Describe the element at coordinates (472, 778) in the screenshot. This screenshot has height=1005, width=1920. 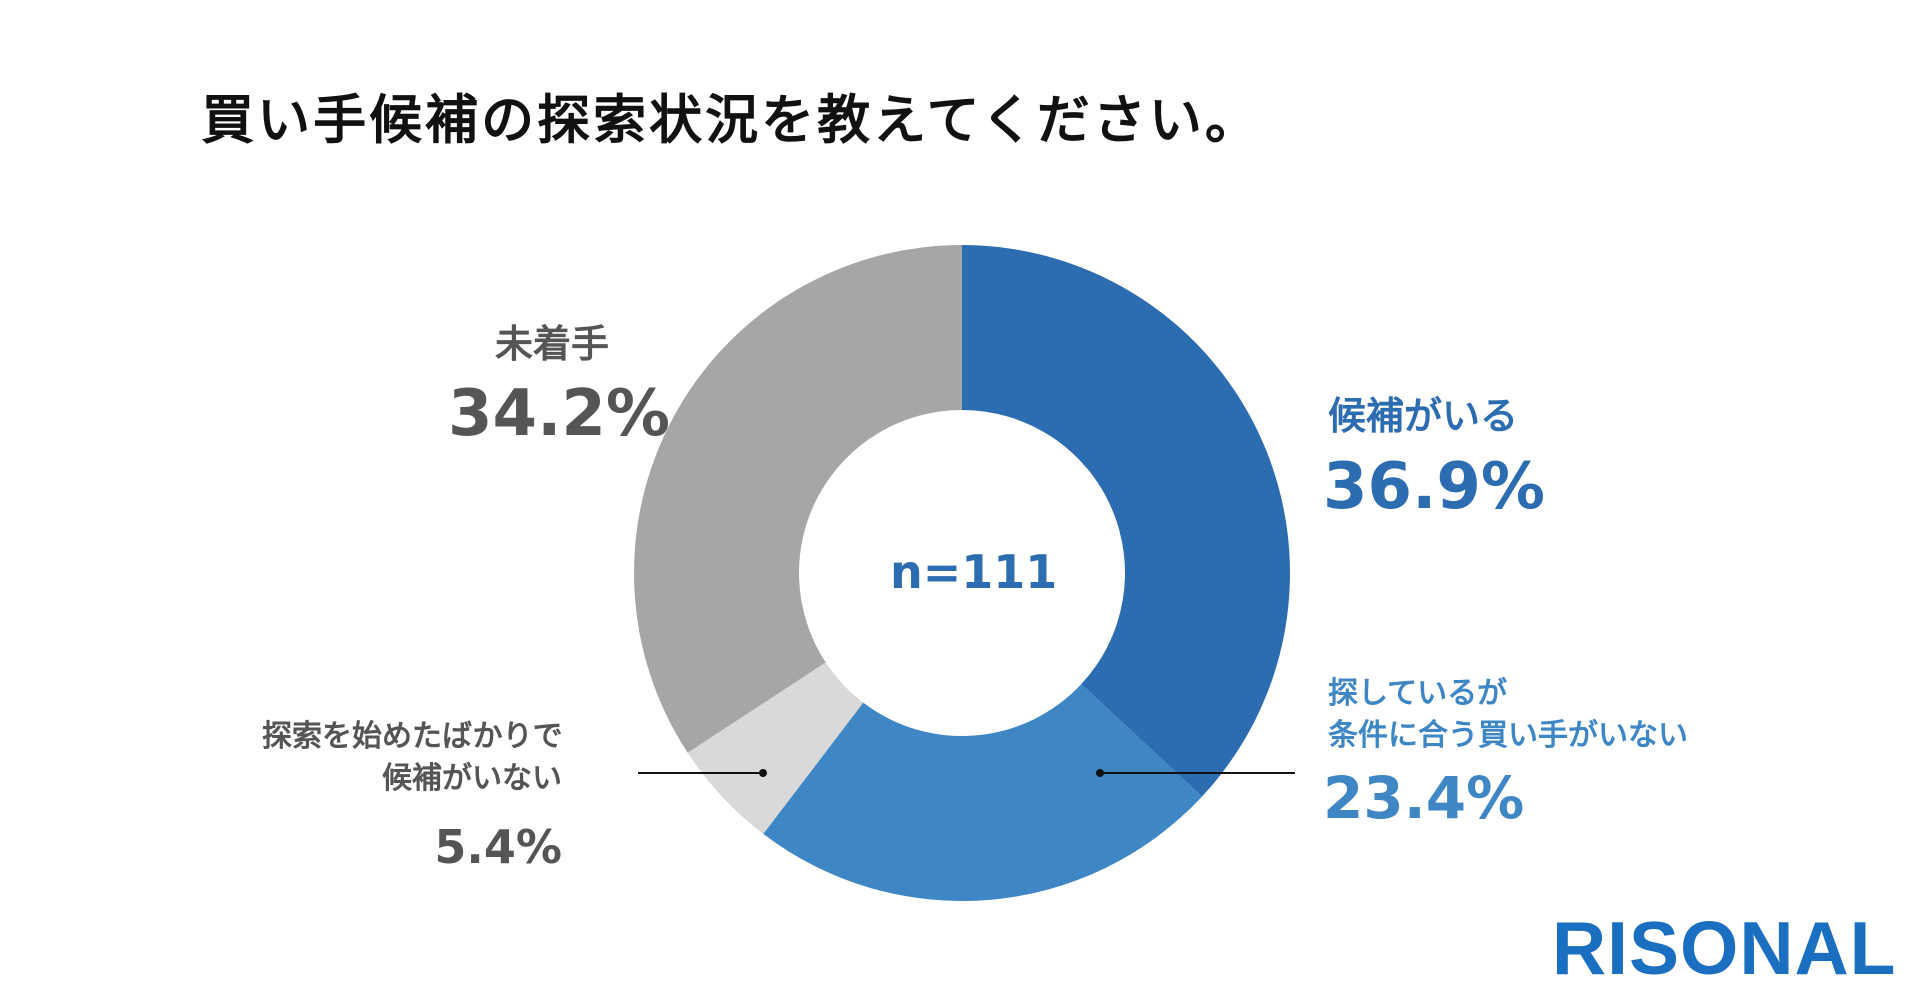
I see `slice-label-just-started-line2: 候補がいない` at that location.